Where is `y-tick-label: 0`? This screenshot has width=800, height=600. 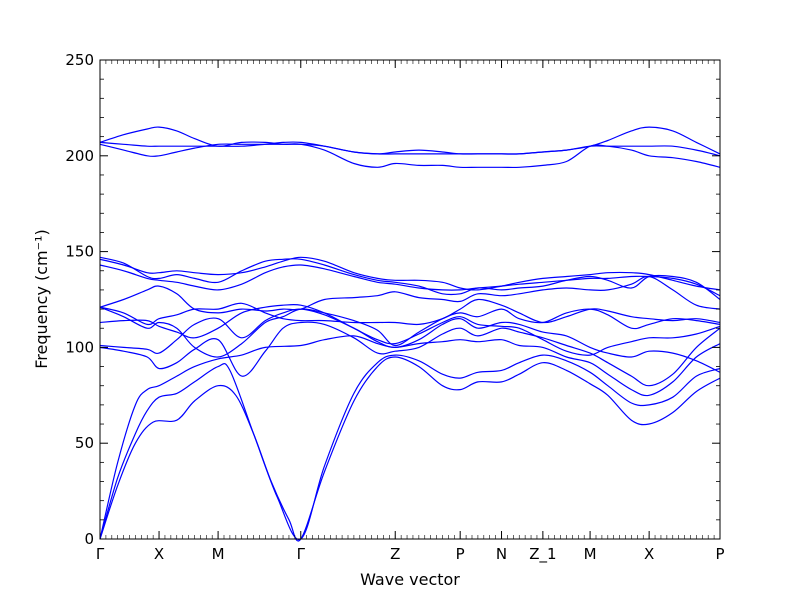 y-tick-label: 0 is located at coordinates (89, 539).